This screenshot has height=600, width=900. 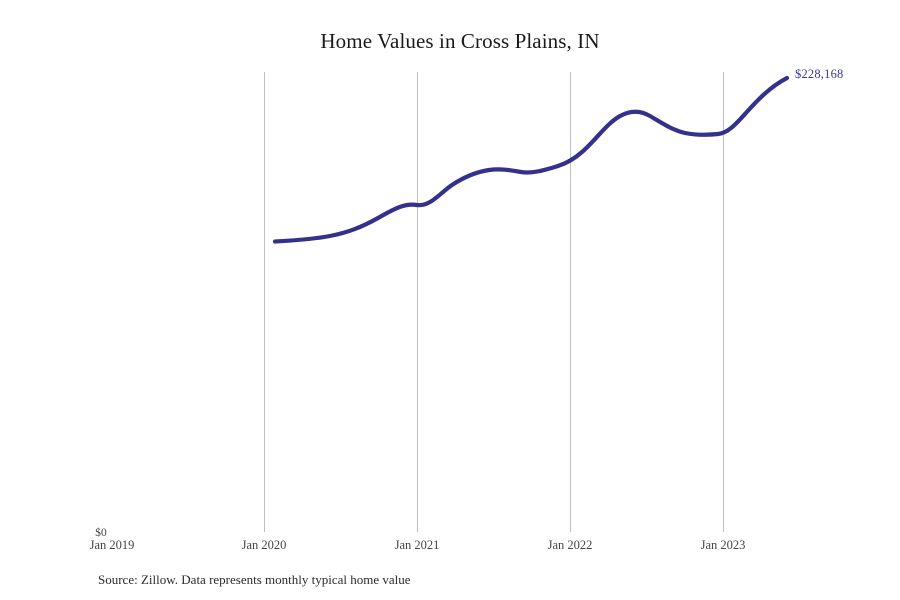 I want to click on end-value-annotation: $228,168, so click(x=819, y=74).